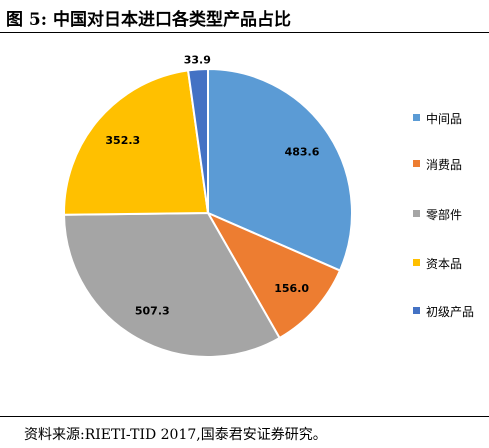 The width and height of the screenshot is (489, 448). I want to click on legend-label: 初级产品, so click(450, 312).